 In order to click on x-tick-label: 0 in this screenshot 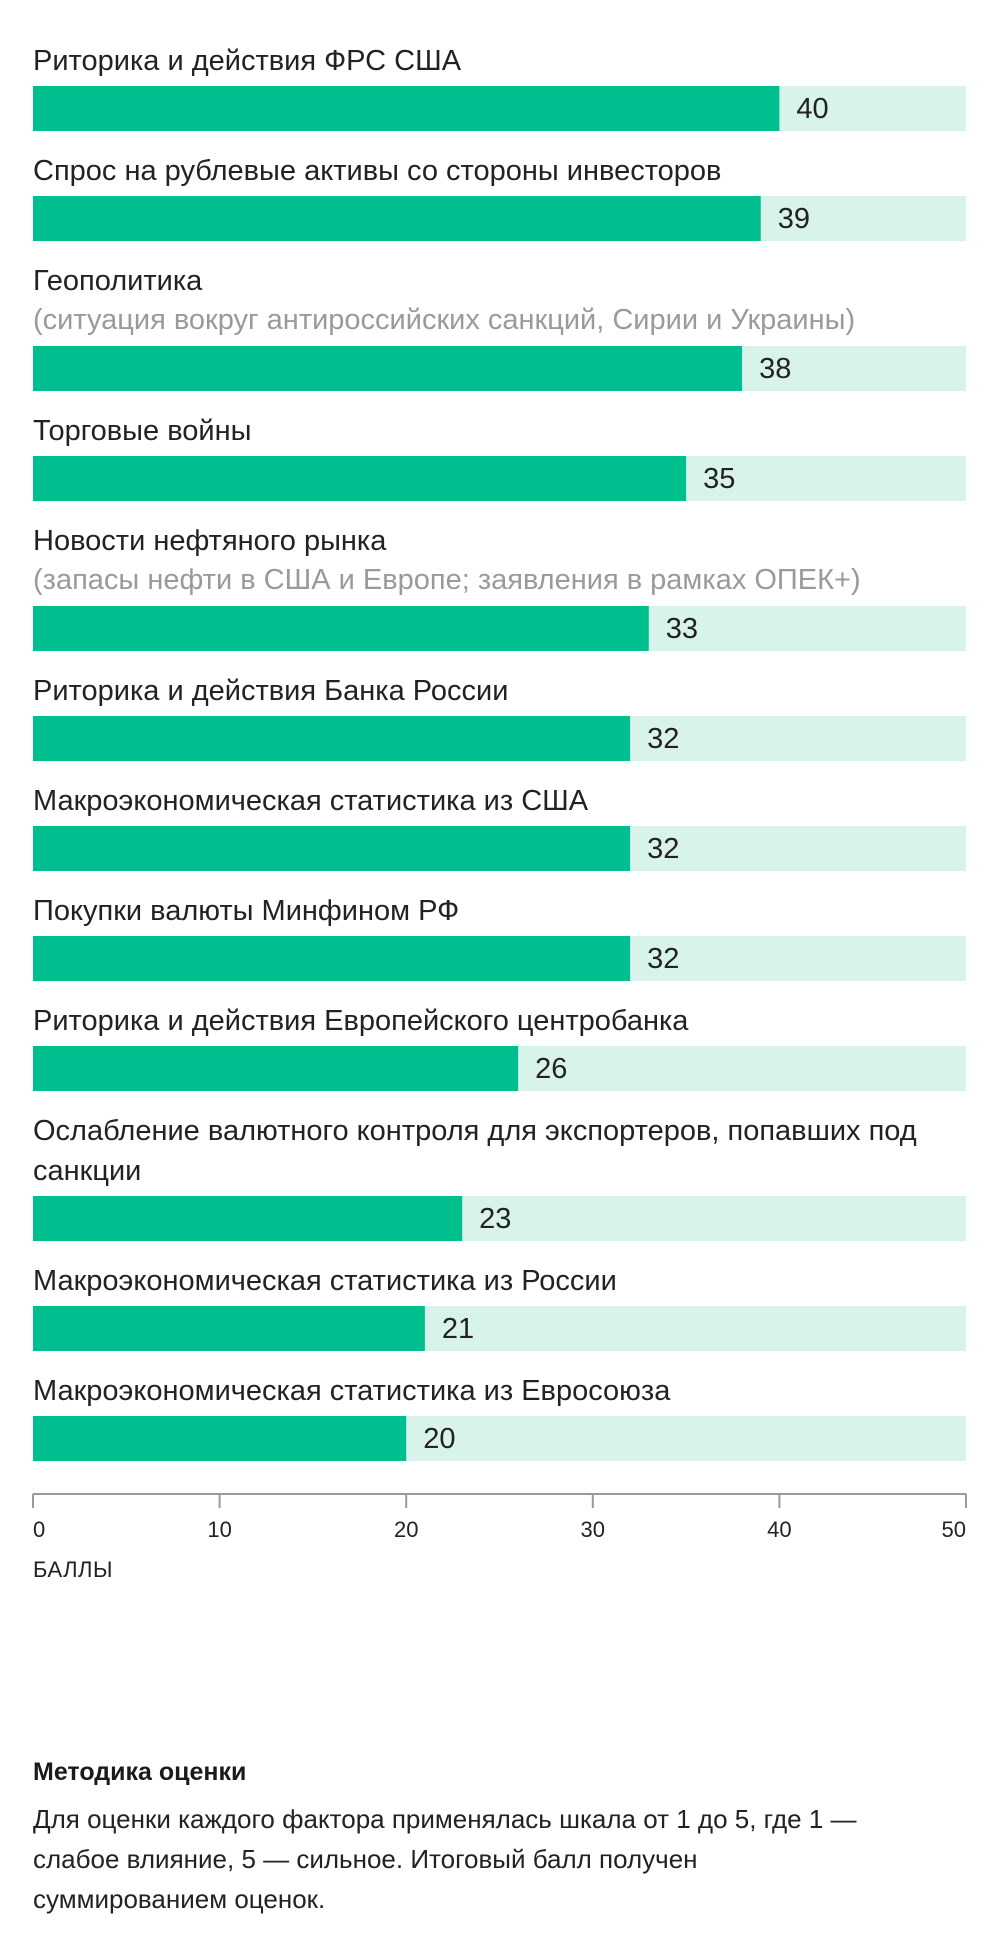, I will do `click(39, 1529)`.